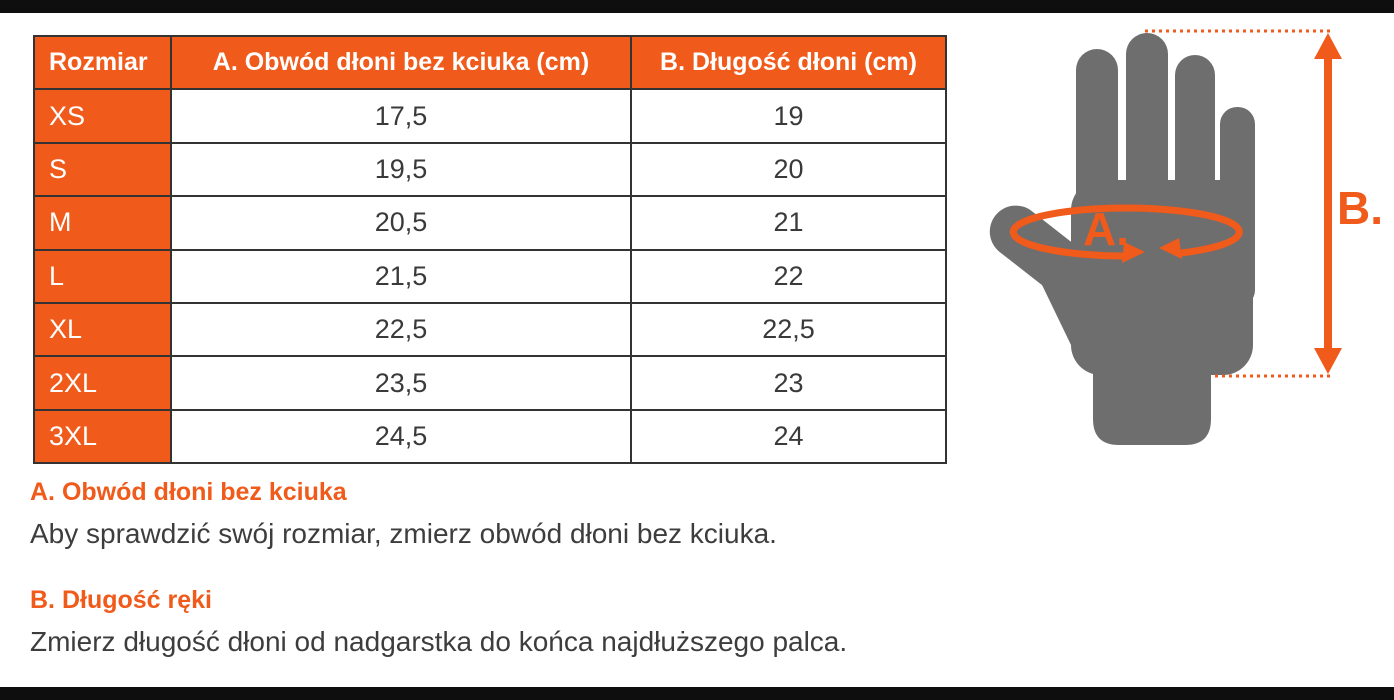 Image resolution: width=1394 pixels, height=700 pixels. Describe the element at coordinates (1360, 208) in the screenshot. I see `label-b: B.` at that location.